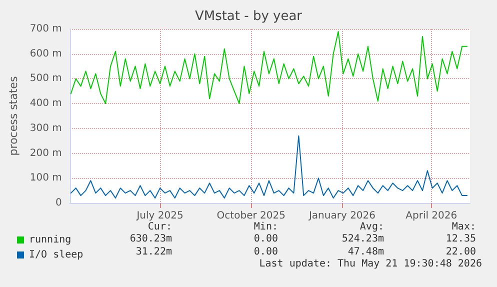 Image resolution: width=497 pixels, height=287 pixels. Describe the element at coordinates (248, 16) in the screenshot. I see `chart-title: VMstat - by year` at that location.